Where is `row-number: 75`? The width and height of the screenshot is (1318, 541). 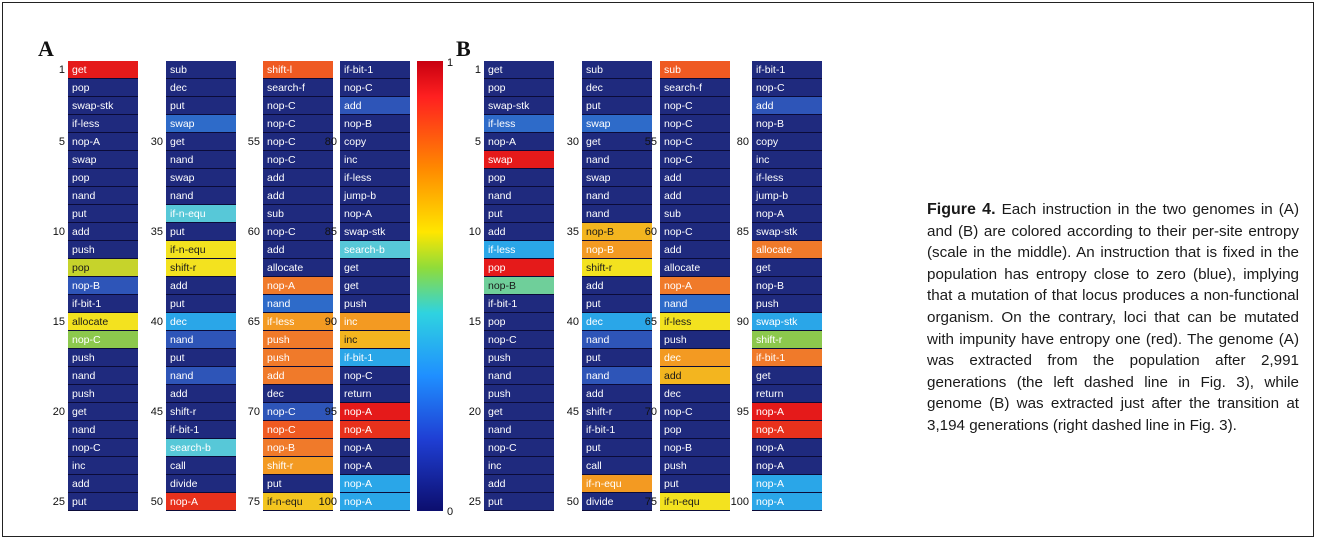 row-number: 75 is located at coordinates (650, 502).